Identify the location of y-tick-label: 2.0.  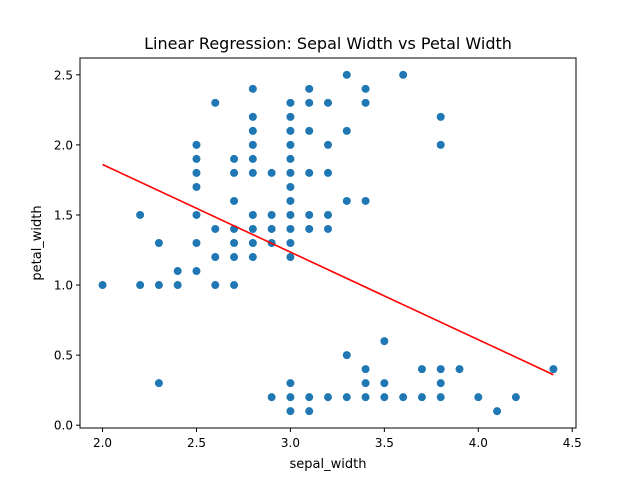
(63, 145).